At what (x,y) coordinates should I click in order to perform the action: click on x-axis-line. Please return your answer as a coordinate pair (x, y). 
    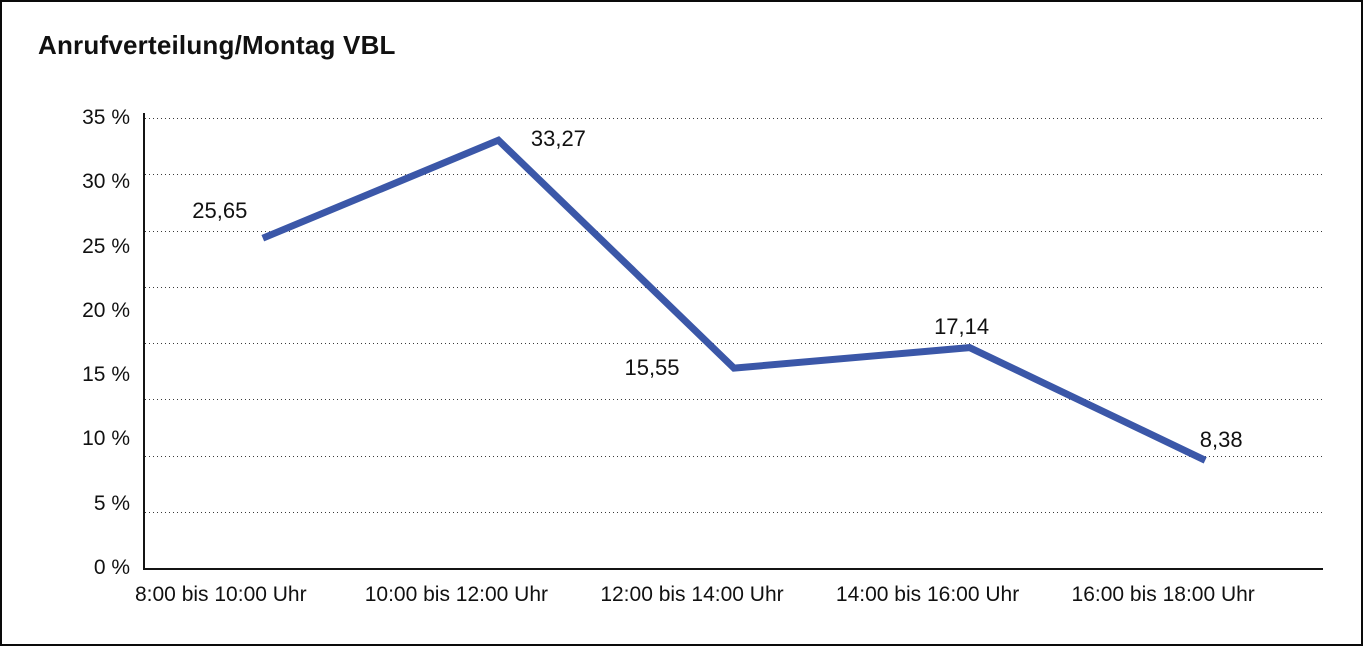
    Looking at the image, I should click on (733, 569).